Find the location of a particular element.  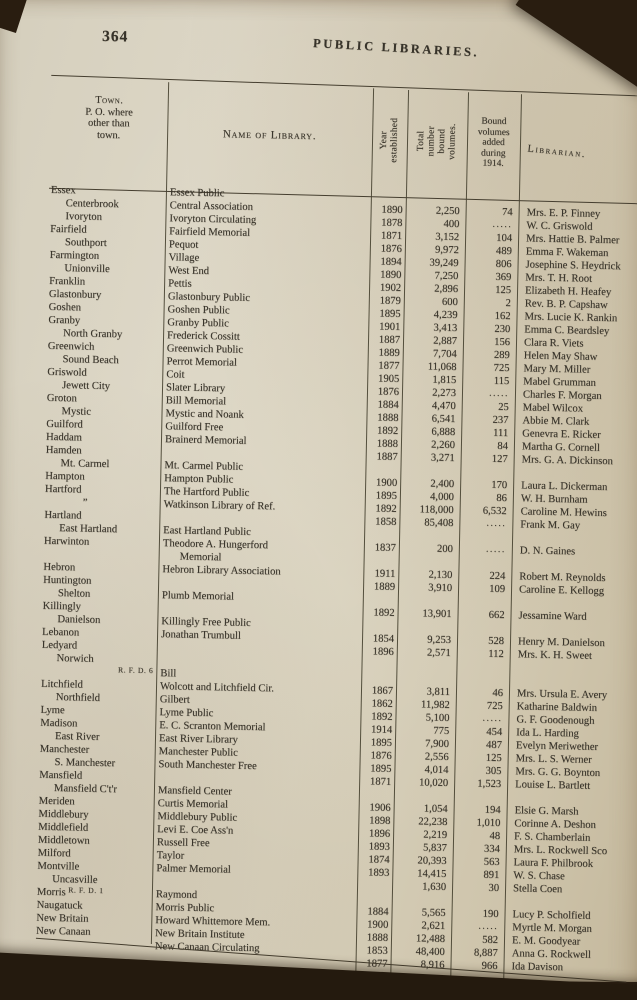

header-name-of-library: Name of Library. is located at coordinates (269, 135).